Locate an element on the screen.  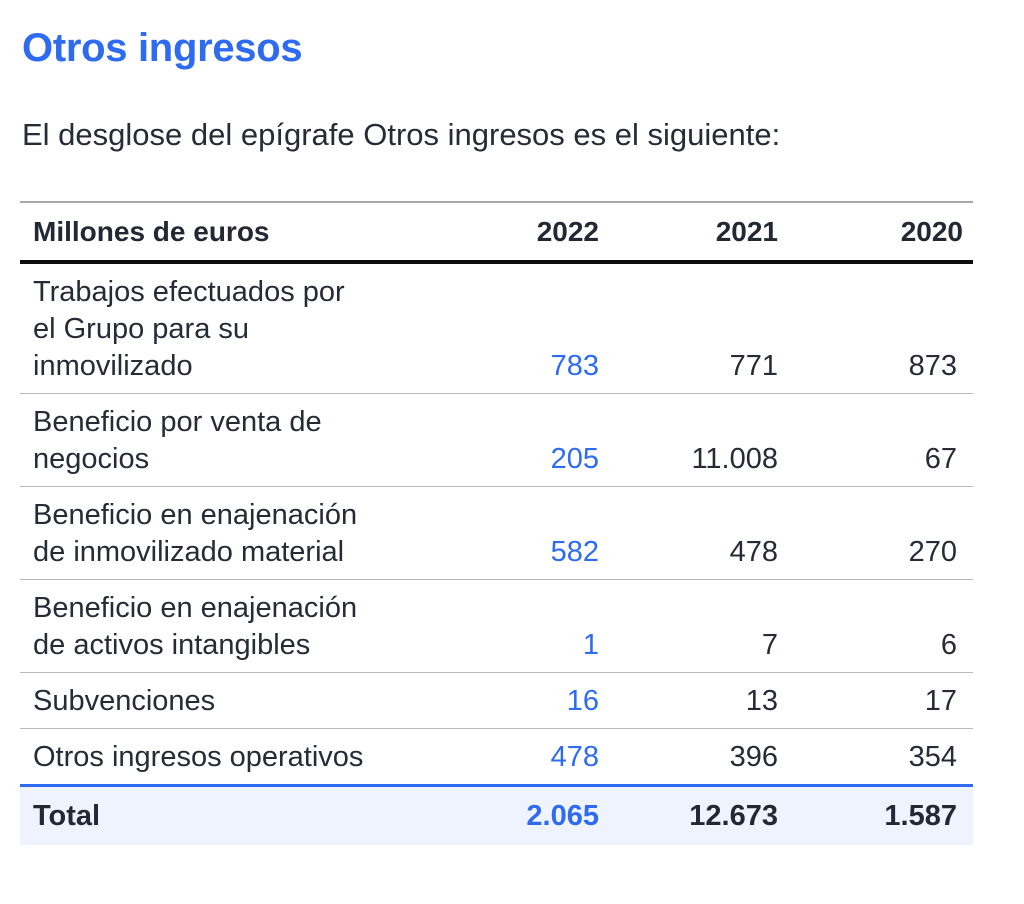
value-2022: 16 is located at coordinates (528, 700).